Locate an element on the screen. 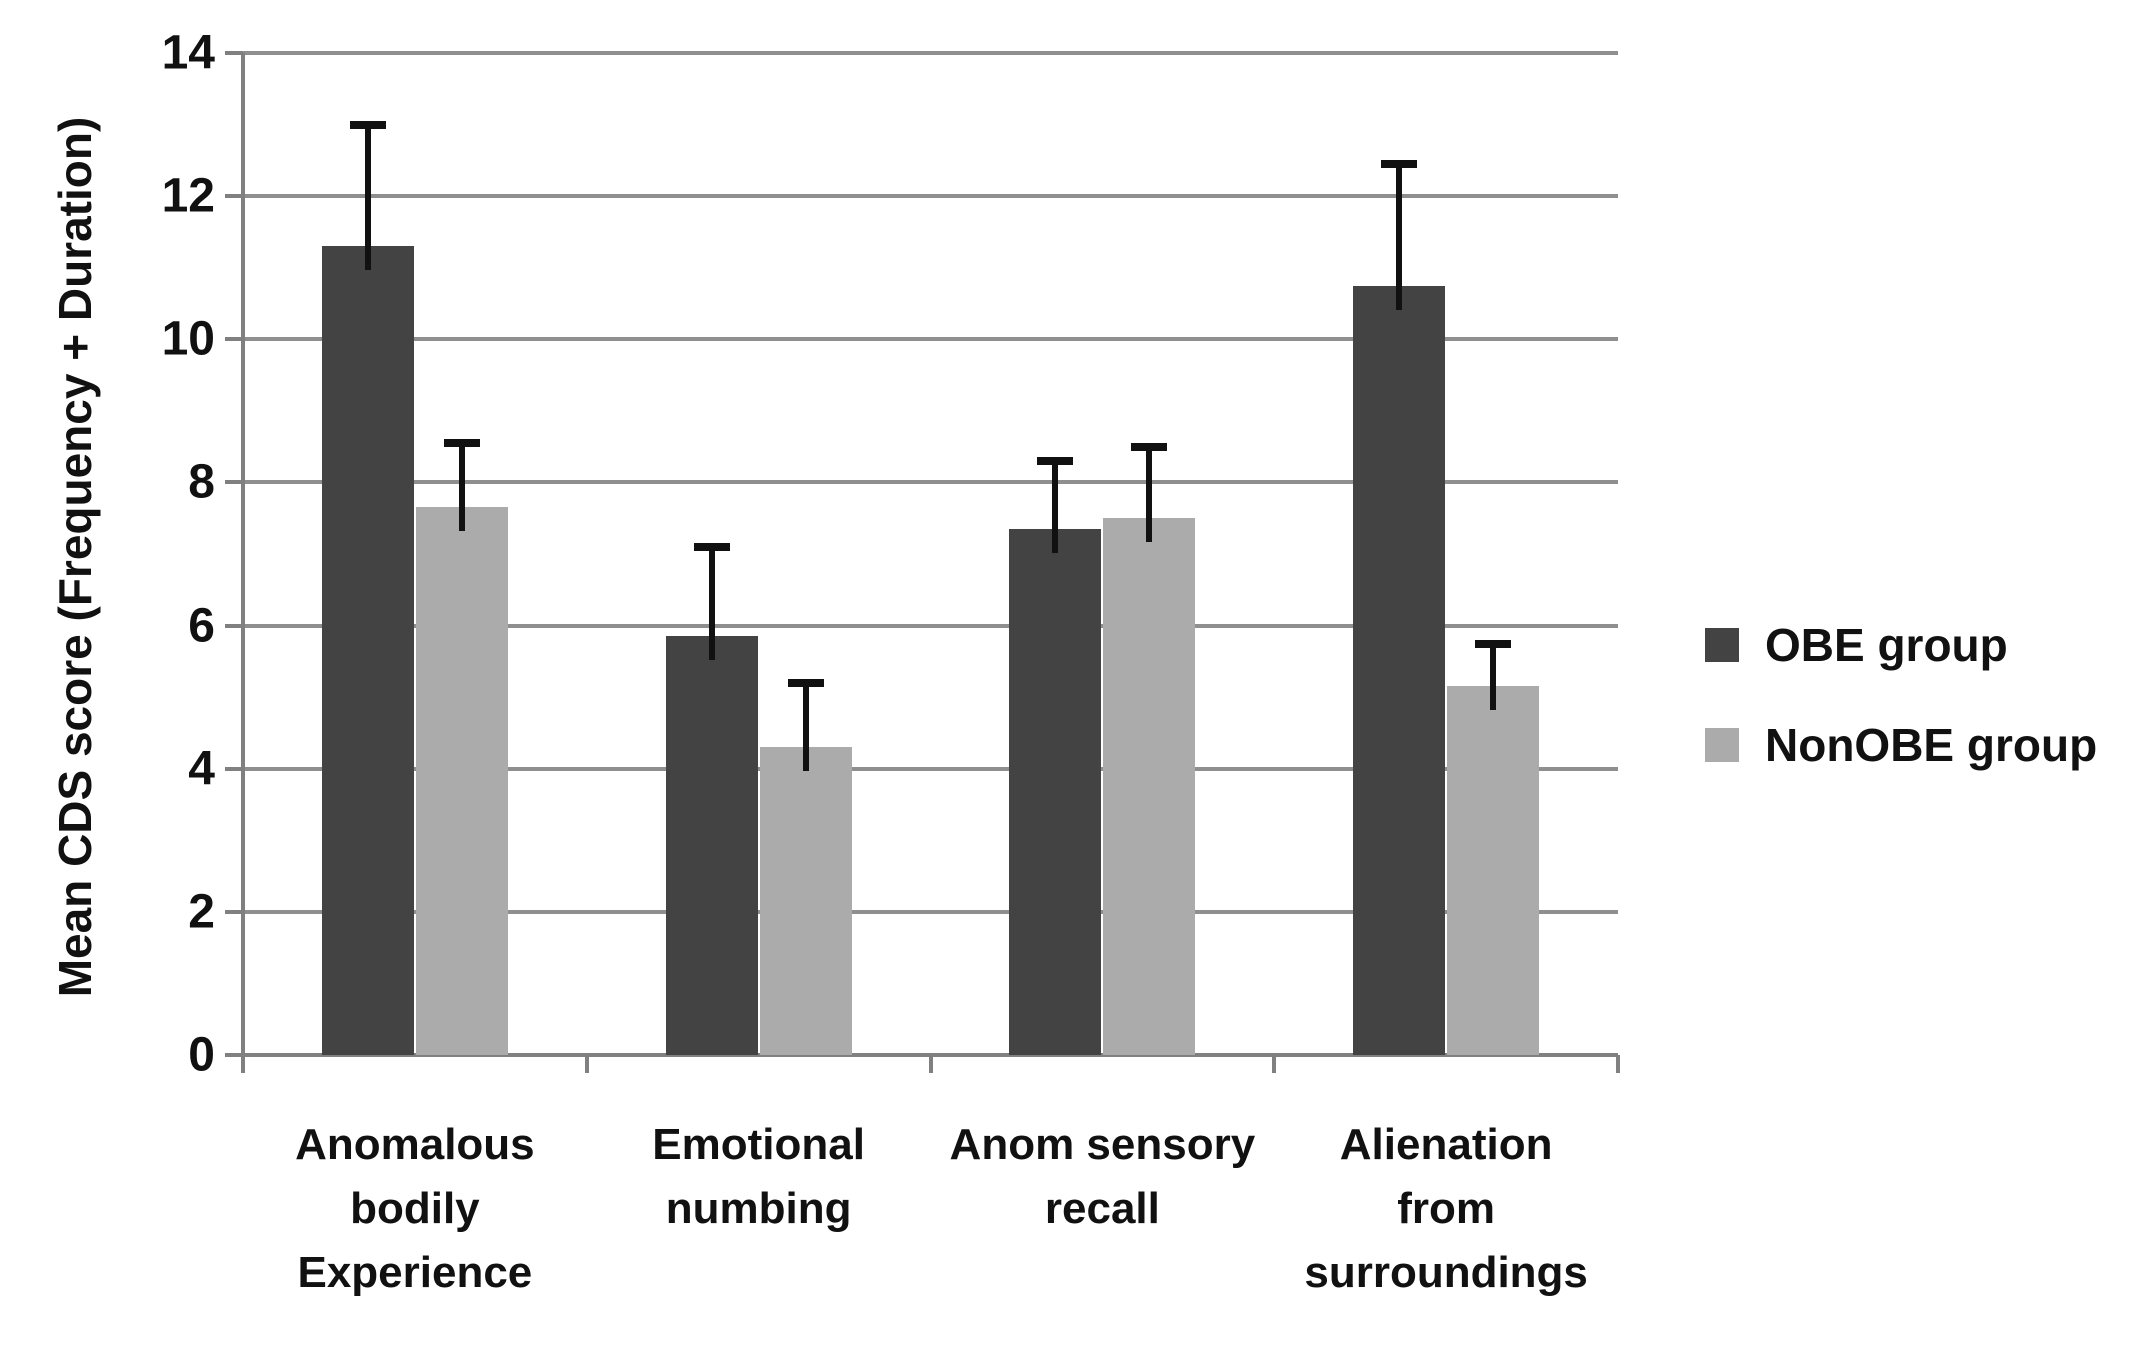 Image resolution: width=2130 pixels, height=1353 pixels. y-tick-label-0: 0 is located at coordinates (201, 1055).